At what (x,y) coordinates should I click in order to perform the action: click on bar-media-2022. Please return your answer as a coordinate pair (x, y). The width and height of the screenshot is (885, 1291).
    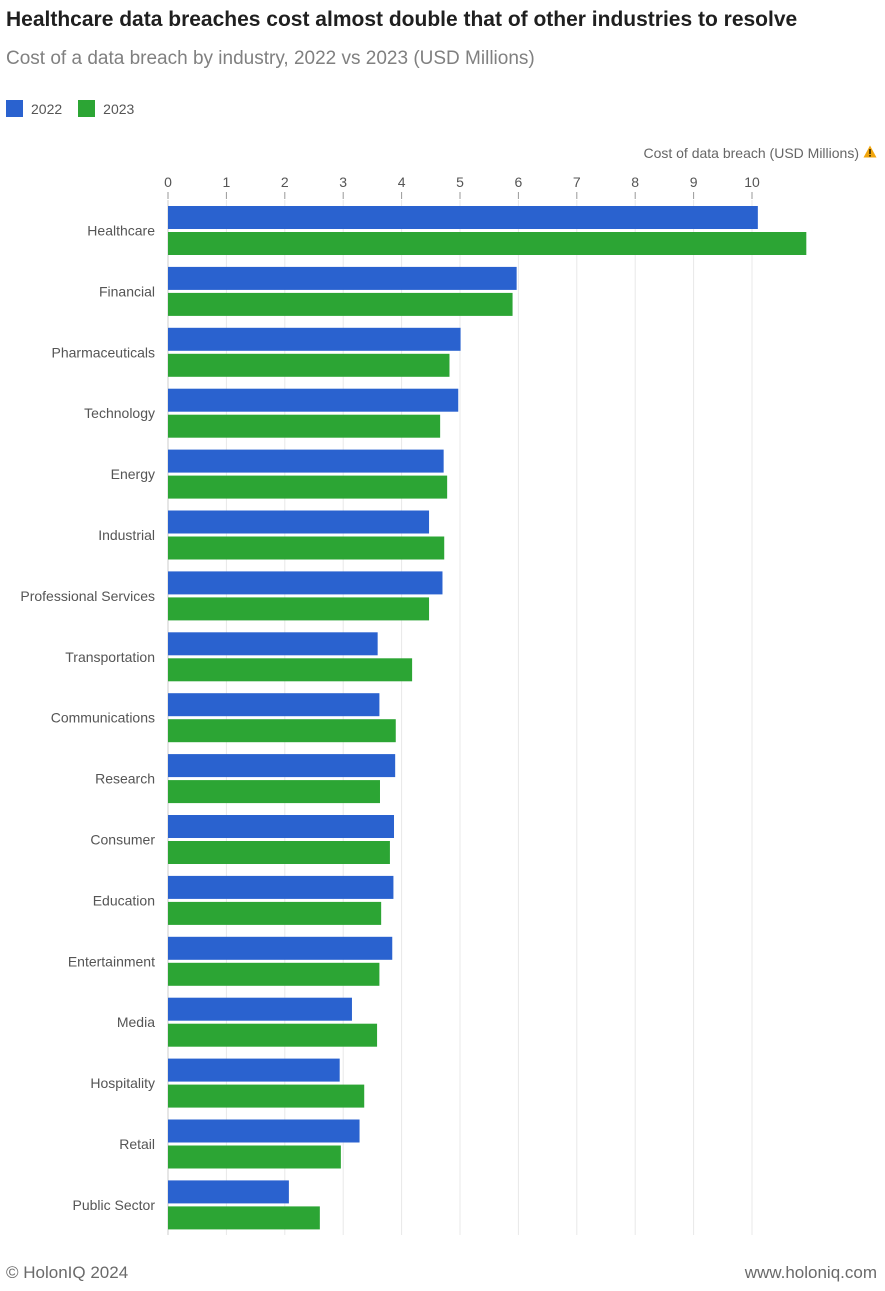
    Looking at the image, I should click on (260, 1009).